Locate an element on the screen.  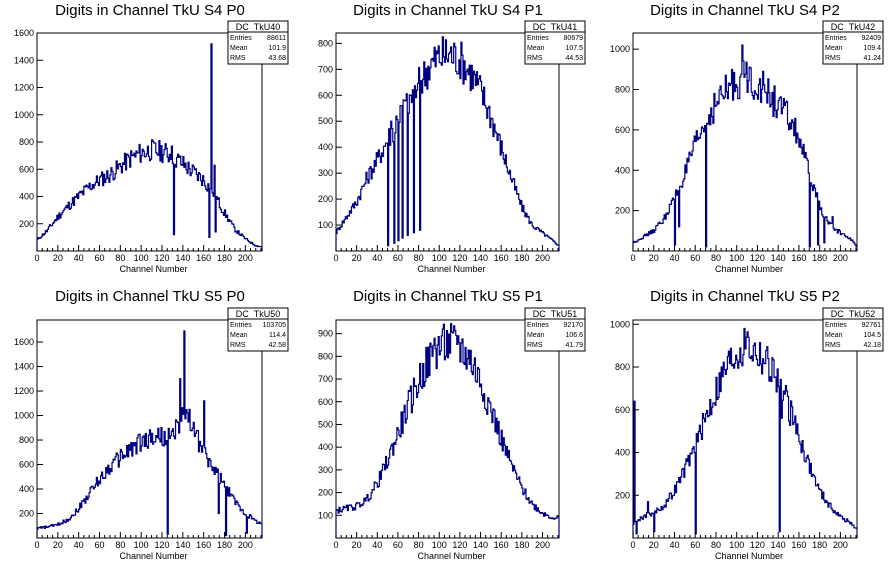
stats-value: 103705 is located at coordinates (274, 325).